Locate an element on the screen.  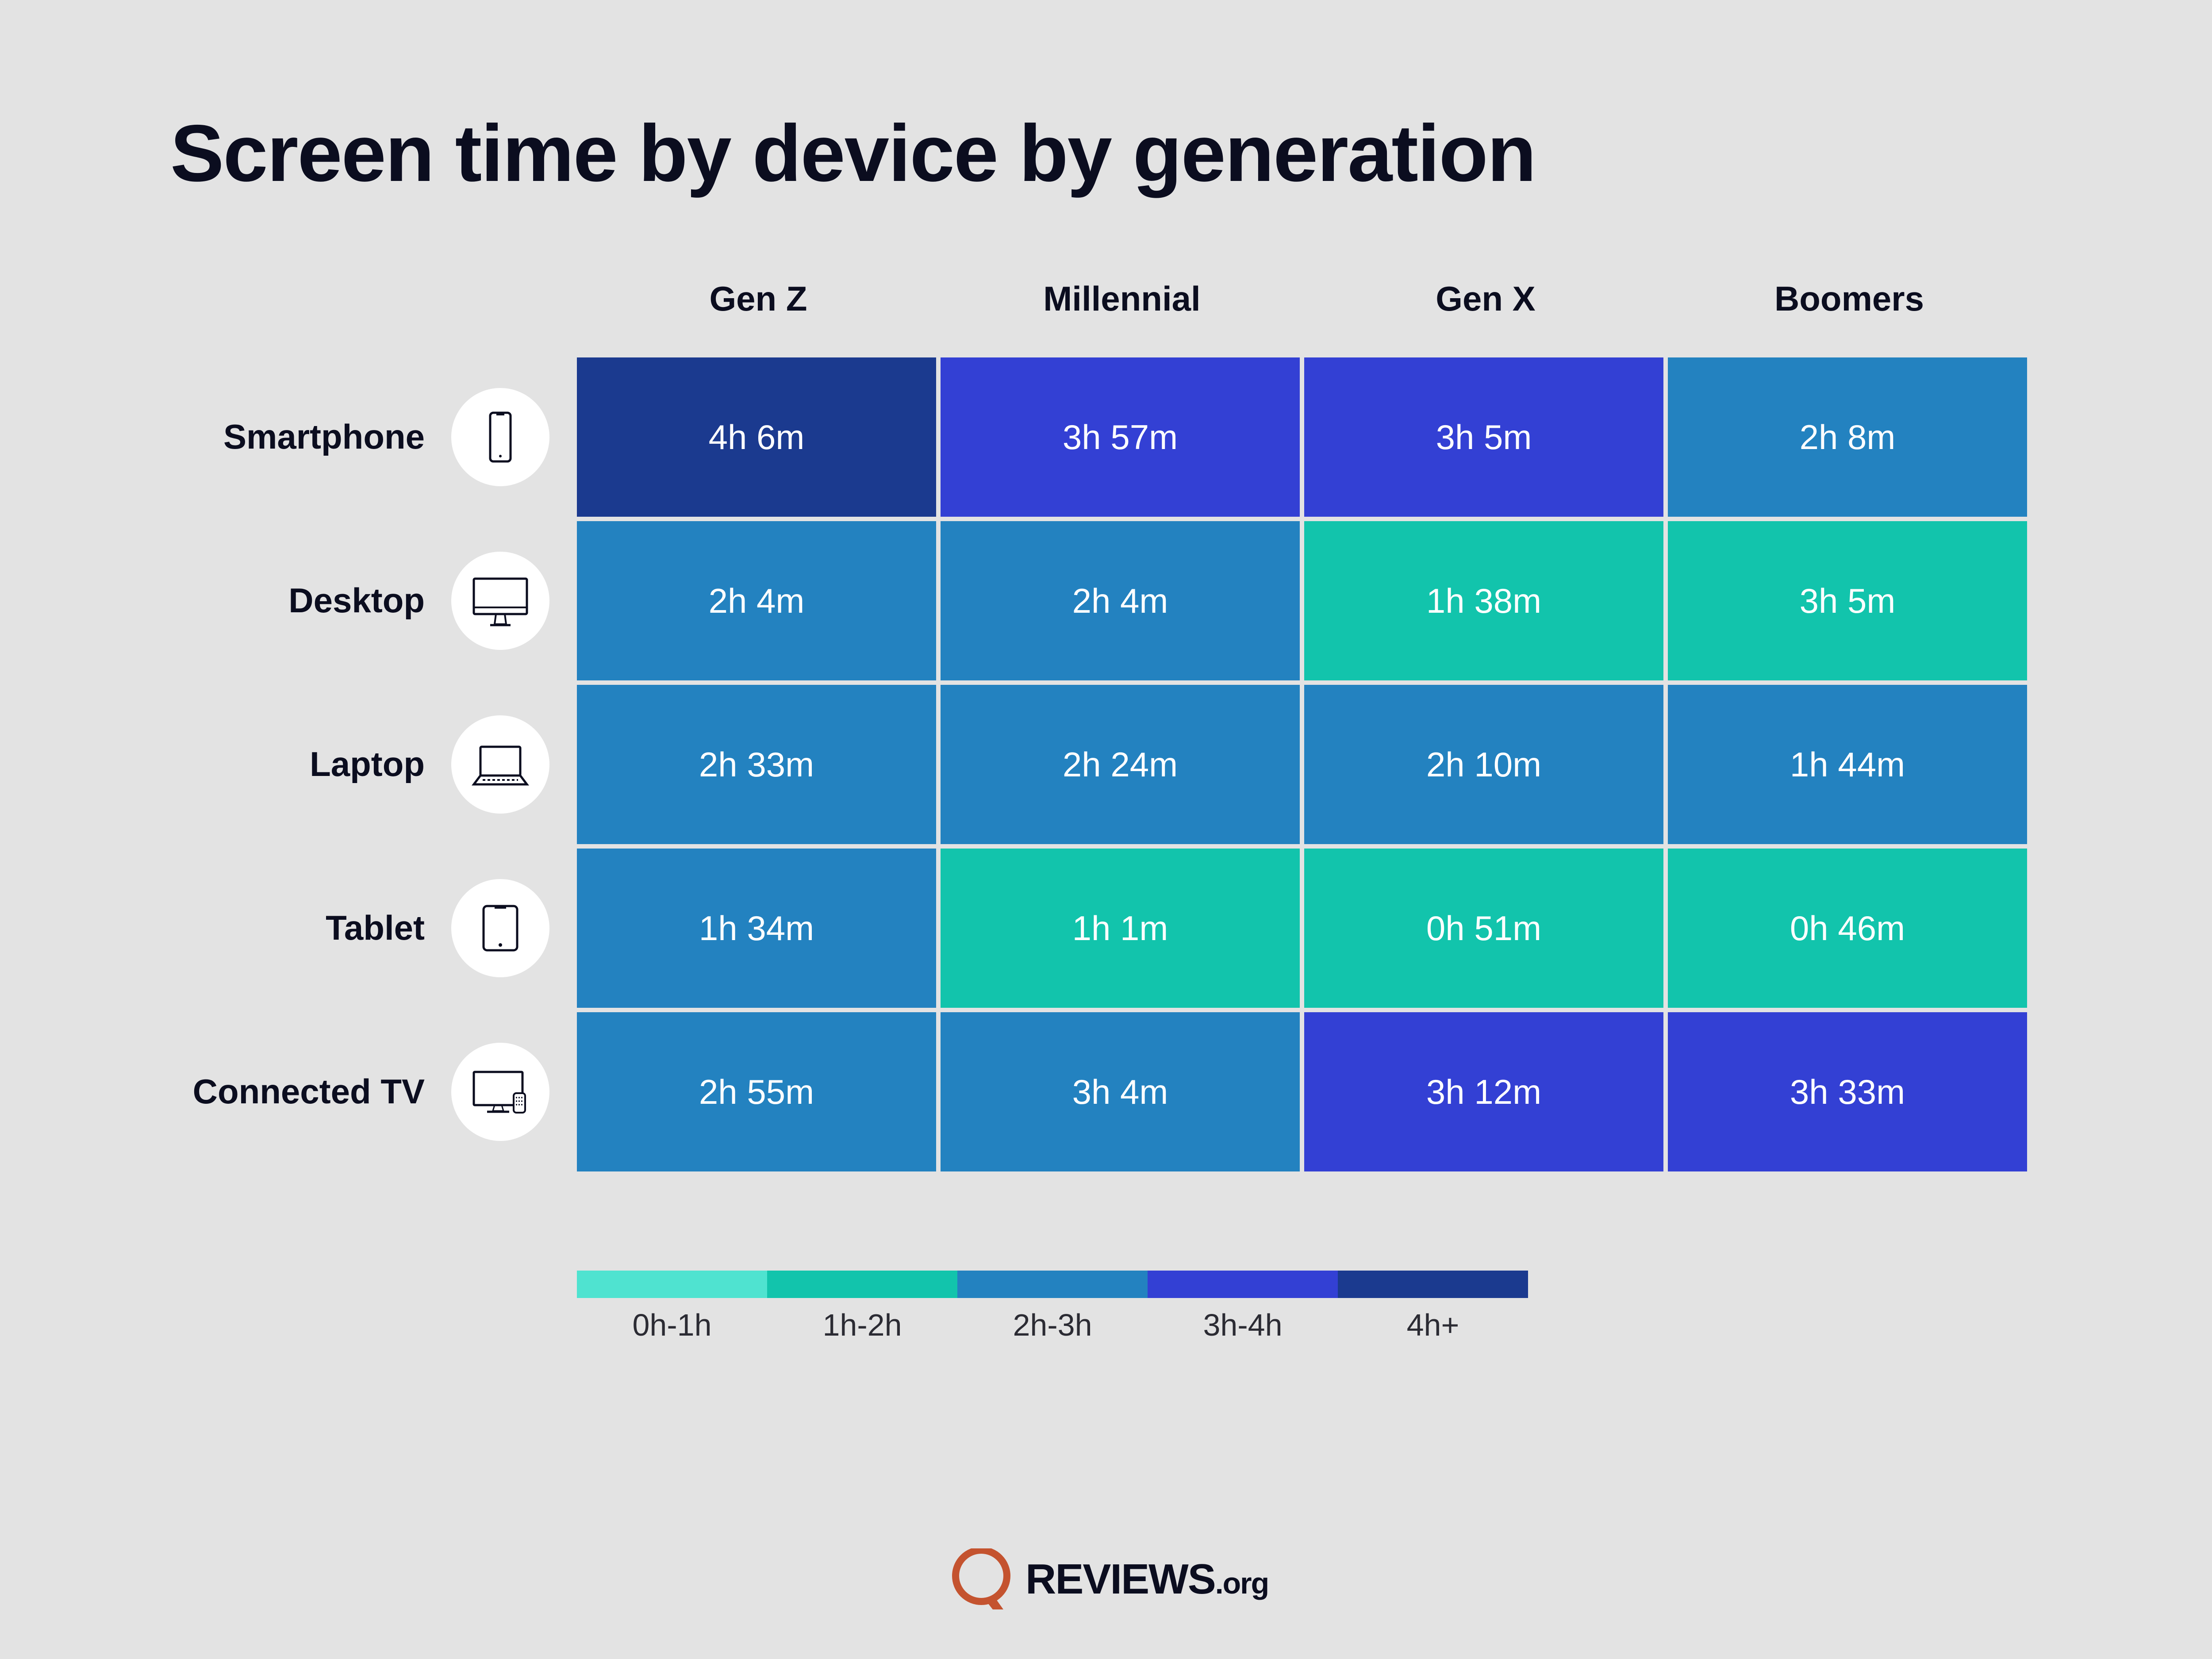
cell-value: 0h 46m is located at coordinates (1848, 928).